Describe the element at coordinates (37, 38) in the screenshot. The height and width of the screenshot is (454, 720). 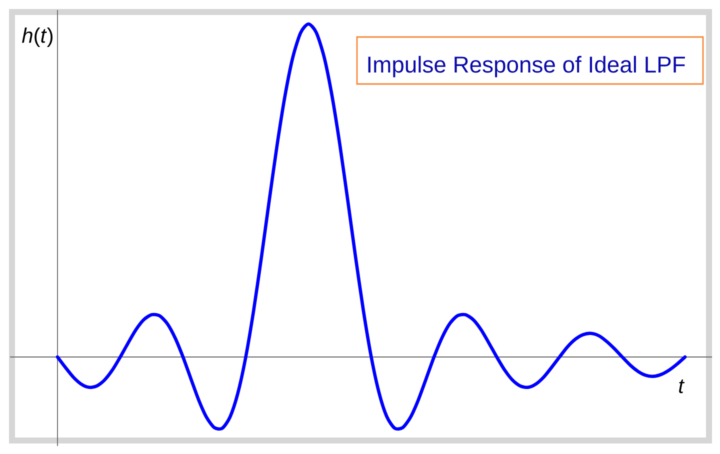
I see `y-axis-title: h(t)` at that location.